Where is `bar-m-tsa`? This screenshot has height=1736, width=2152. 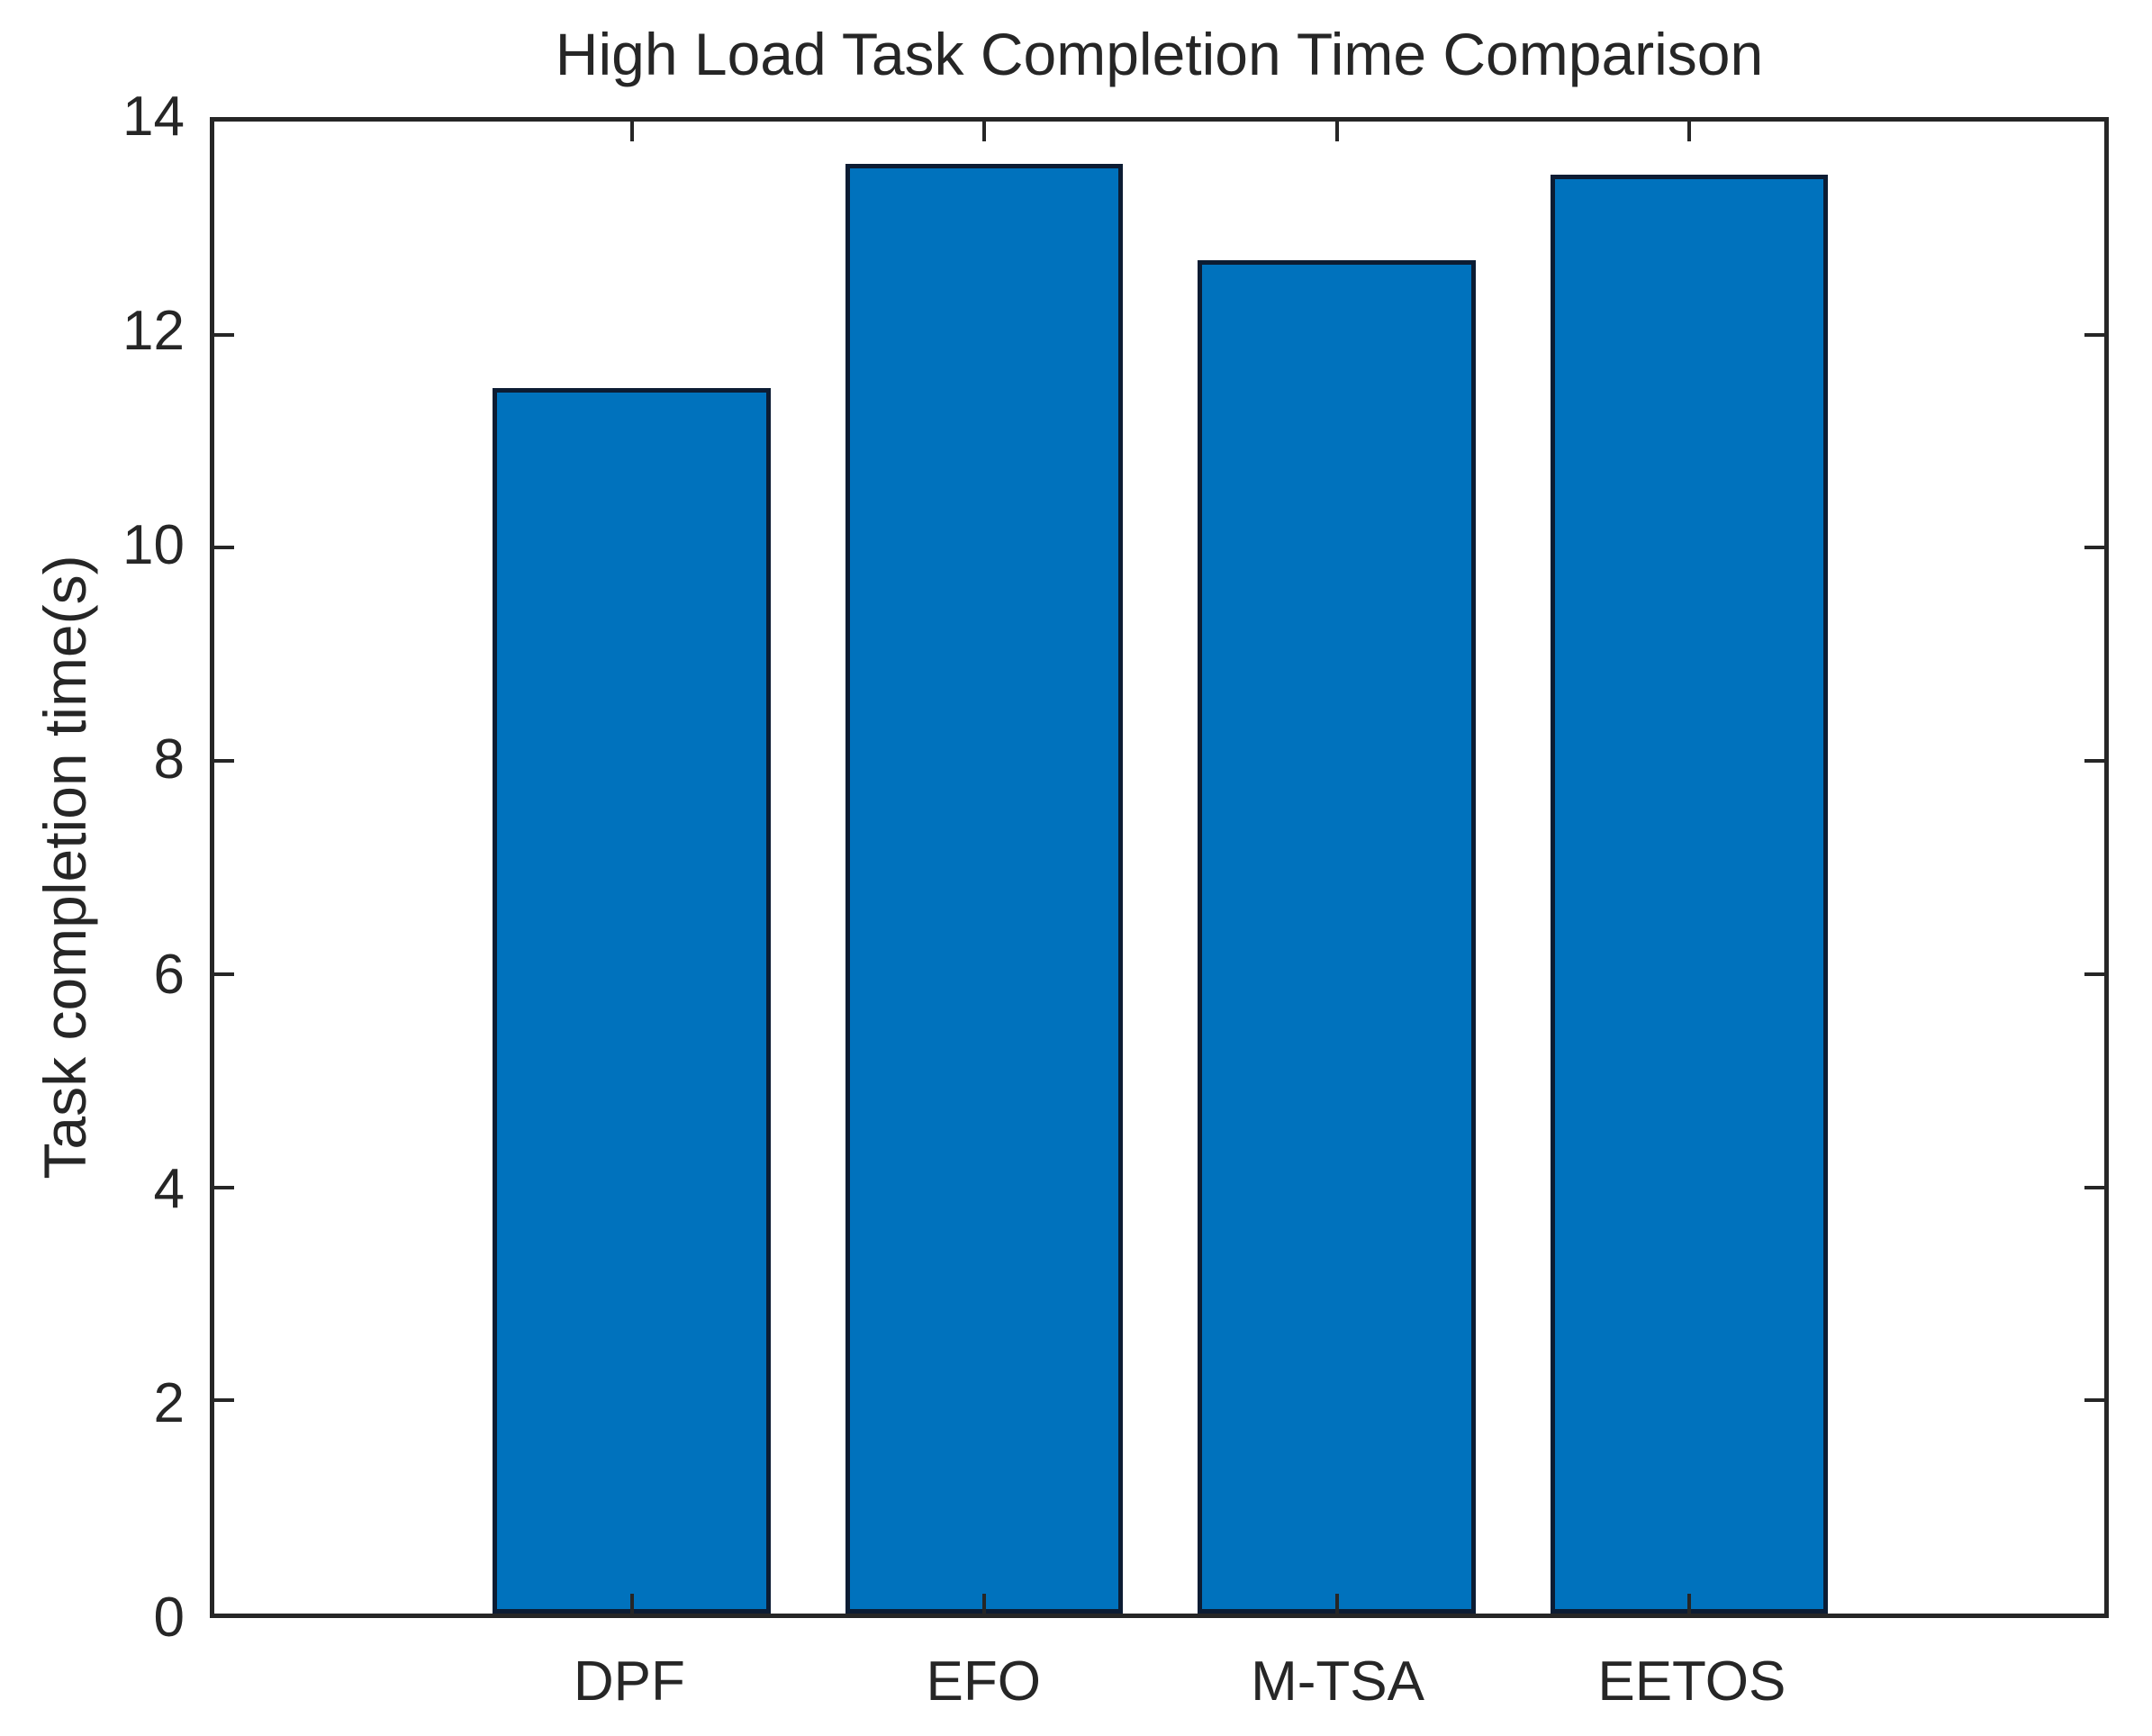 bar-m-tsa is located at coordinates (1337, 936).